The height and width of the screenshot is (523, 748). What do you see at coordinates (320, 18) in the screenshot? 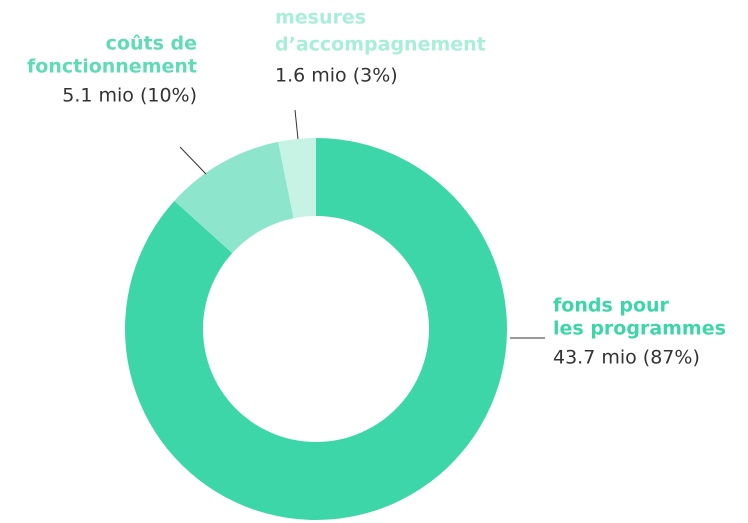
I see `slice-label: mesures` at bounding box center [320, 18].